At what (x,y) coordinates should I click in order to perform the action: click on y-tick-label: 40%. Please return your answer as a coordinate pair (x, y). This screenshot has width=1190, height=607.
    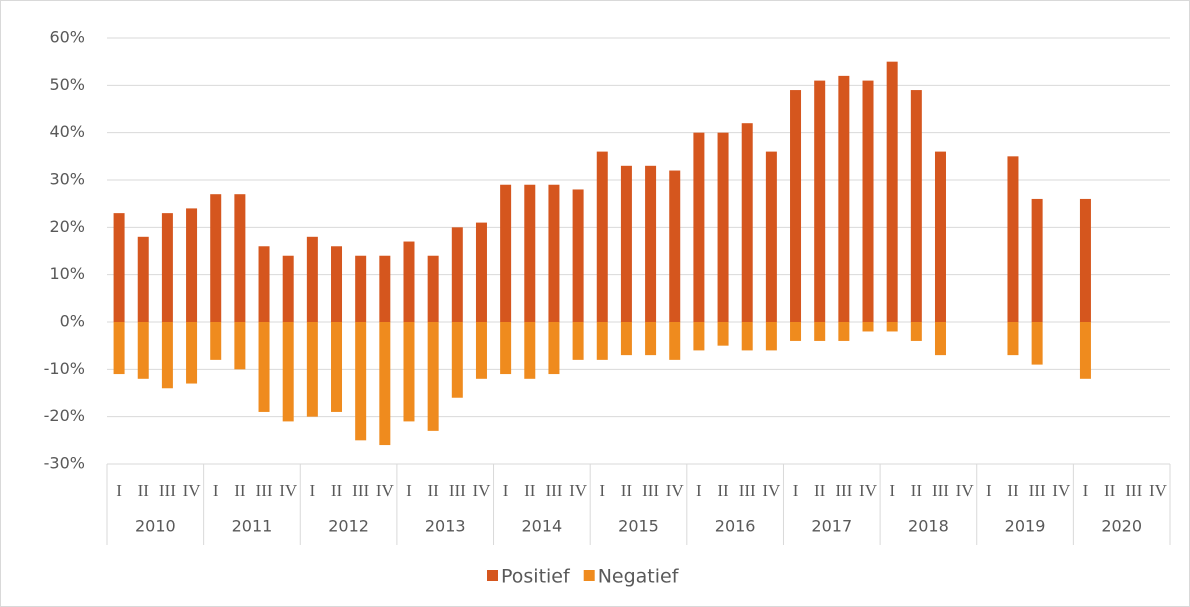
    Looking at the image, I should click on (67, 131).